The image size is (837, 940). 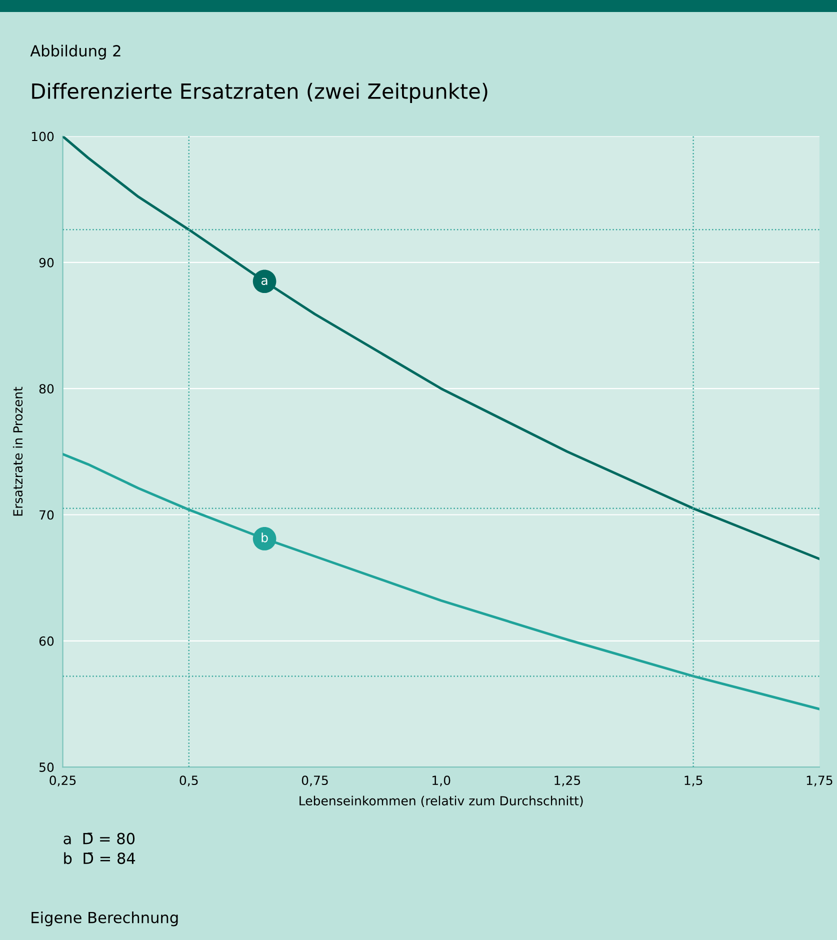 I want to click on annotation: a, so click(x=264, y=281).